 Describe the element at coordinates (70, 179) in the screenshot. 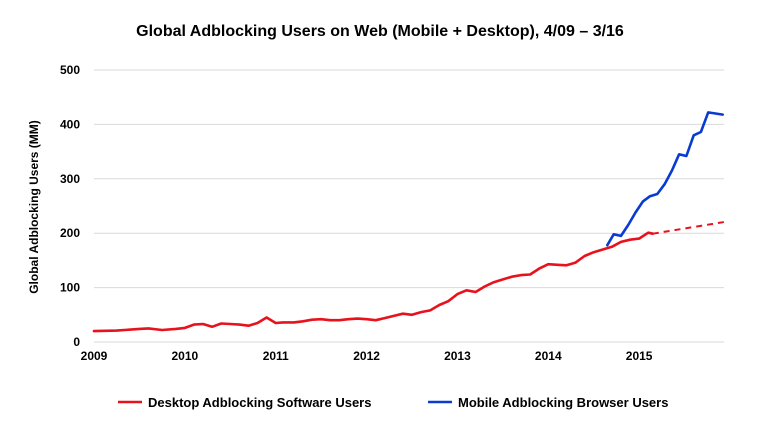

I see `y-tick-300: 300` at that location.